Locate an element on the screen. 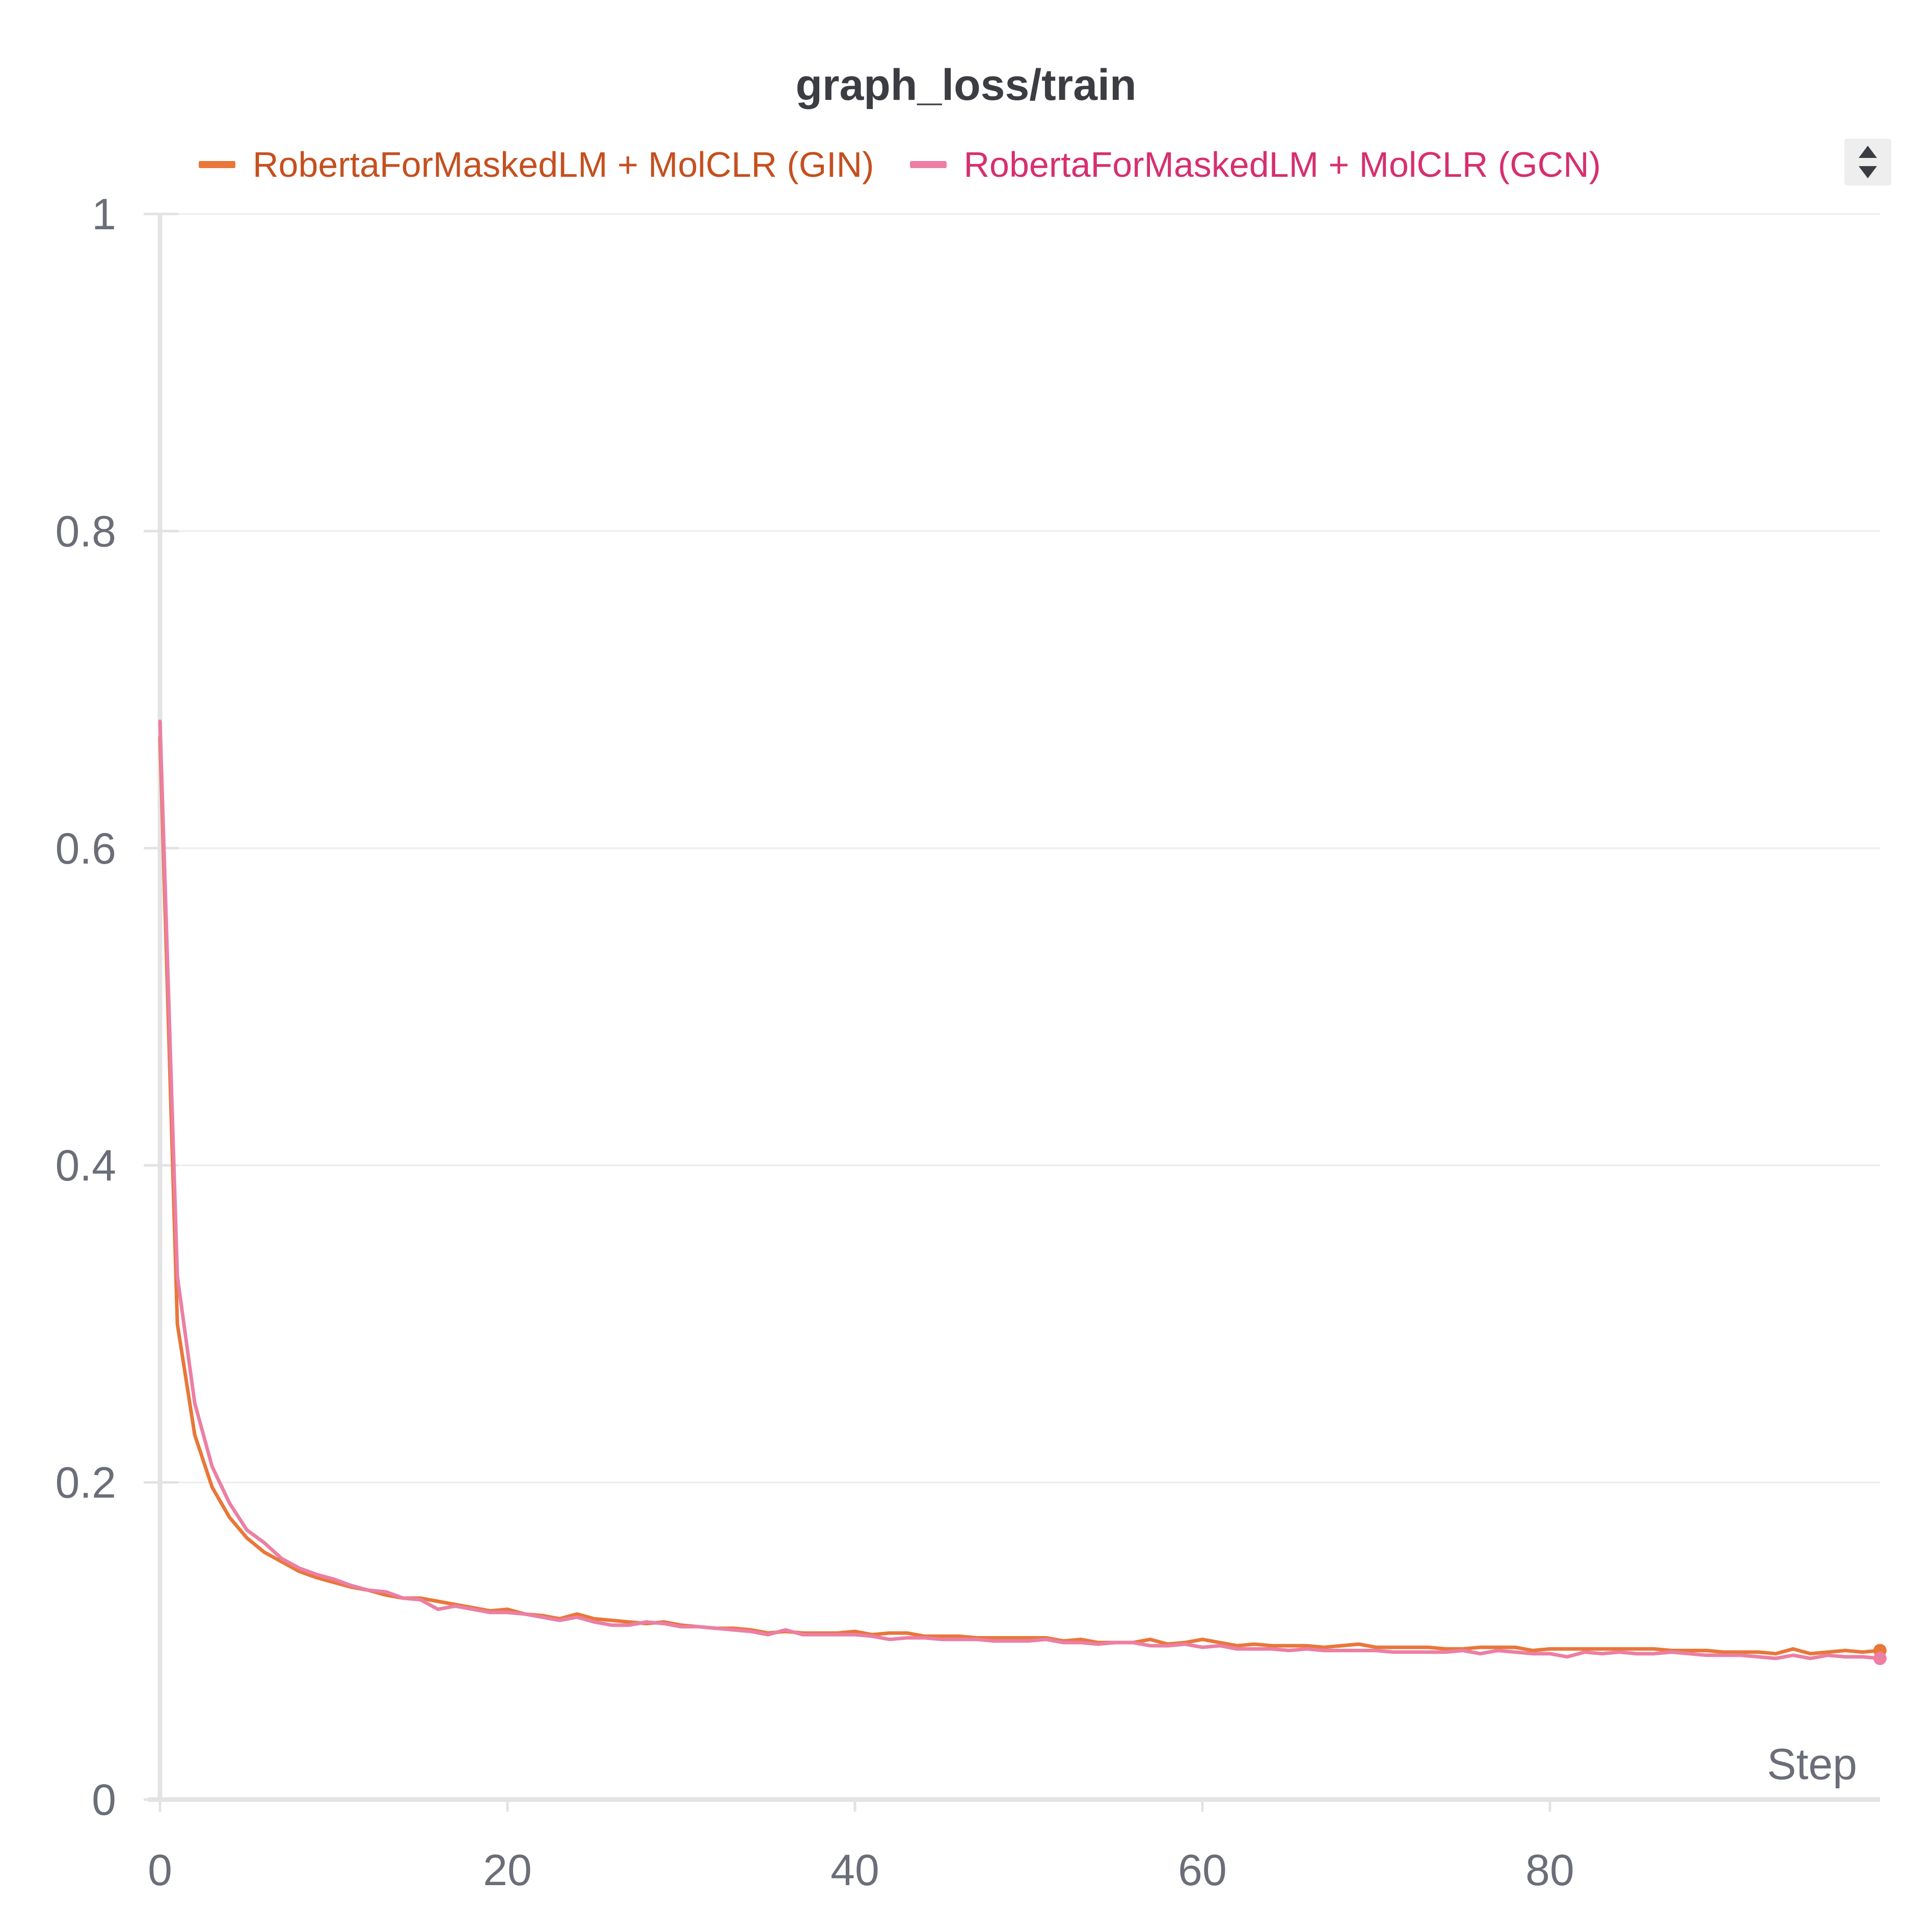 The height and width of the screenshot is (1932, 1932). sort-toggle-button is located at coordinates (1867, 162).